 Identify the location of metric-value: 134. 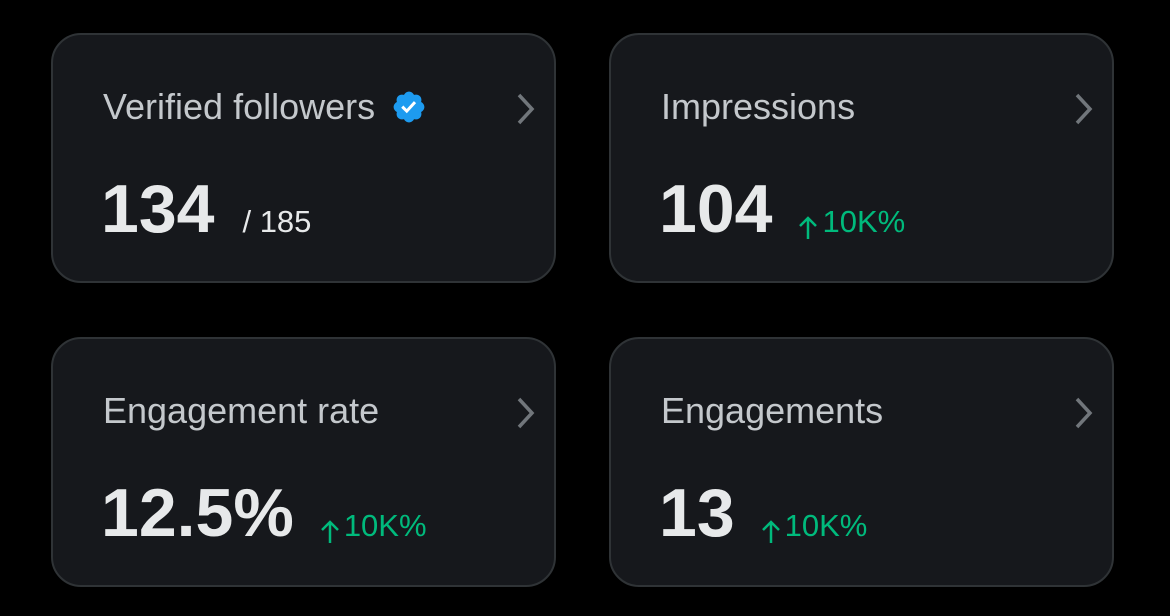
(158, 209).